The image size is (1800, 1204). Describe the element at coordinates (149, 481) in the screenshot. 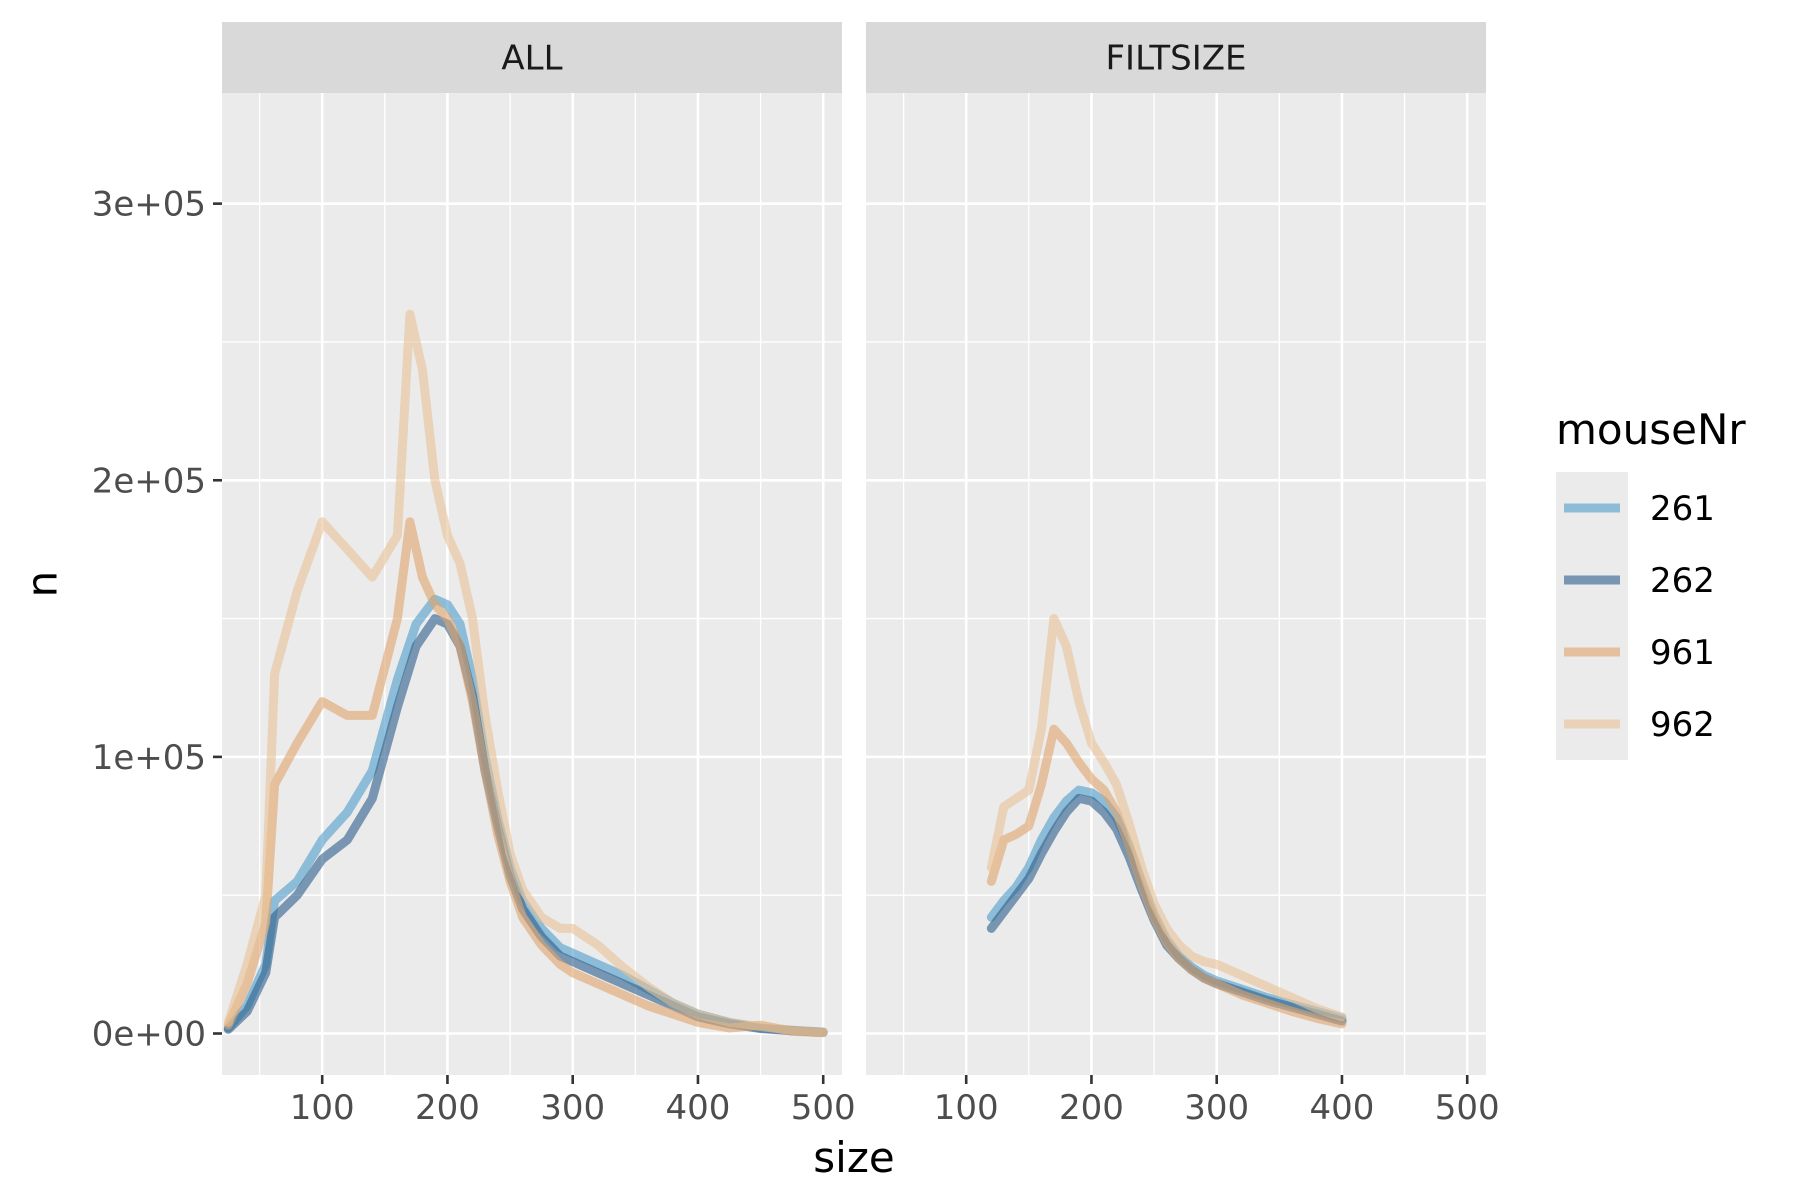

I see `y-tick-label: 2e+05` at that location.